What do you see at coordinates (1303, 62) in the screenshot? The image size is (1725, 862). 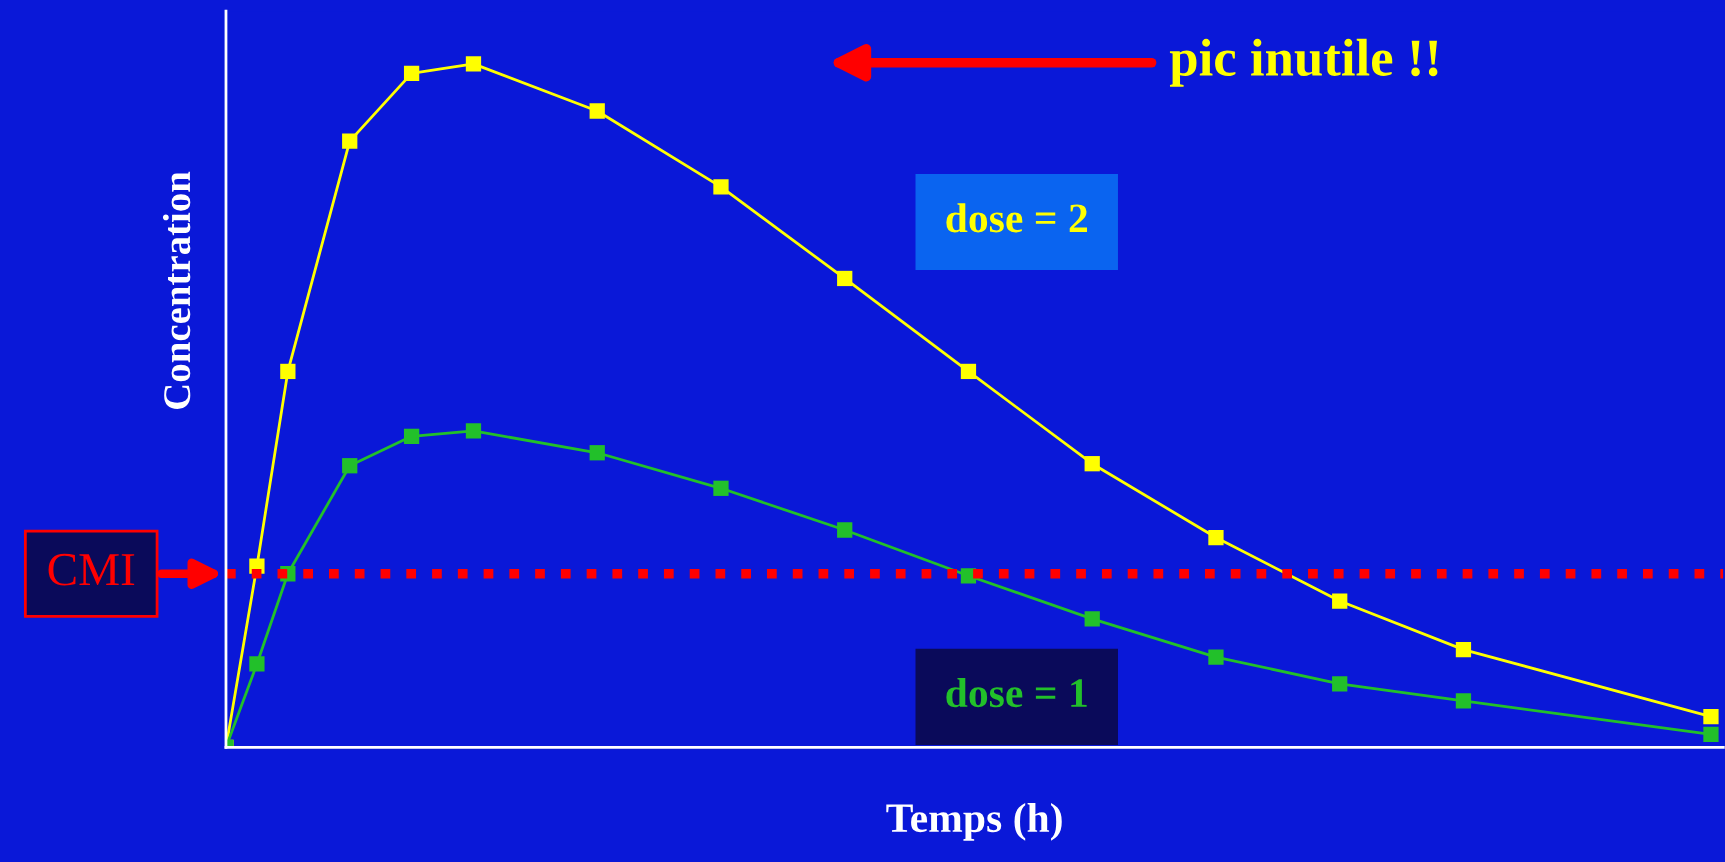 I see `annotation: pic inutile !!` at bounding box center [1303, 62].